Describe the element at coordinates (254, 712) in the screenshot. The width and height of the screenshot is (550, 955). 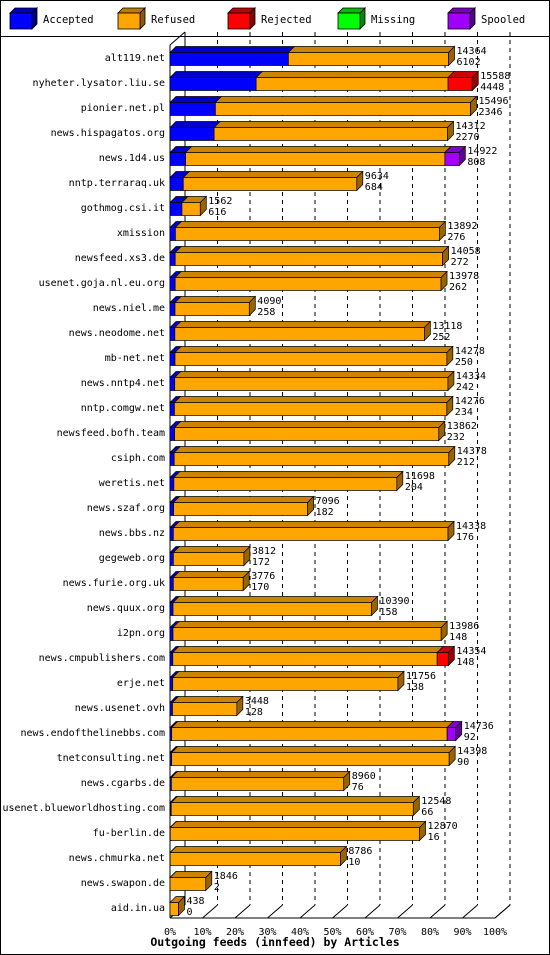
I see `accepted-label: 128` at that location.